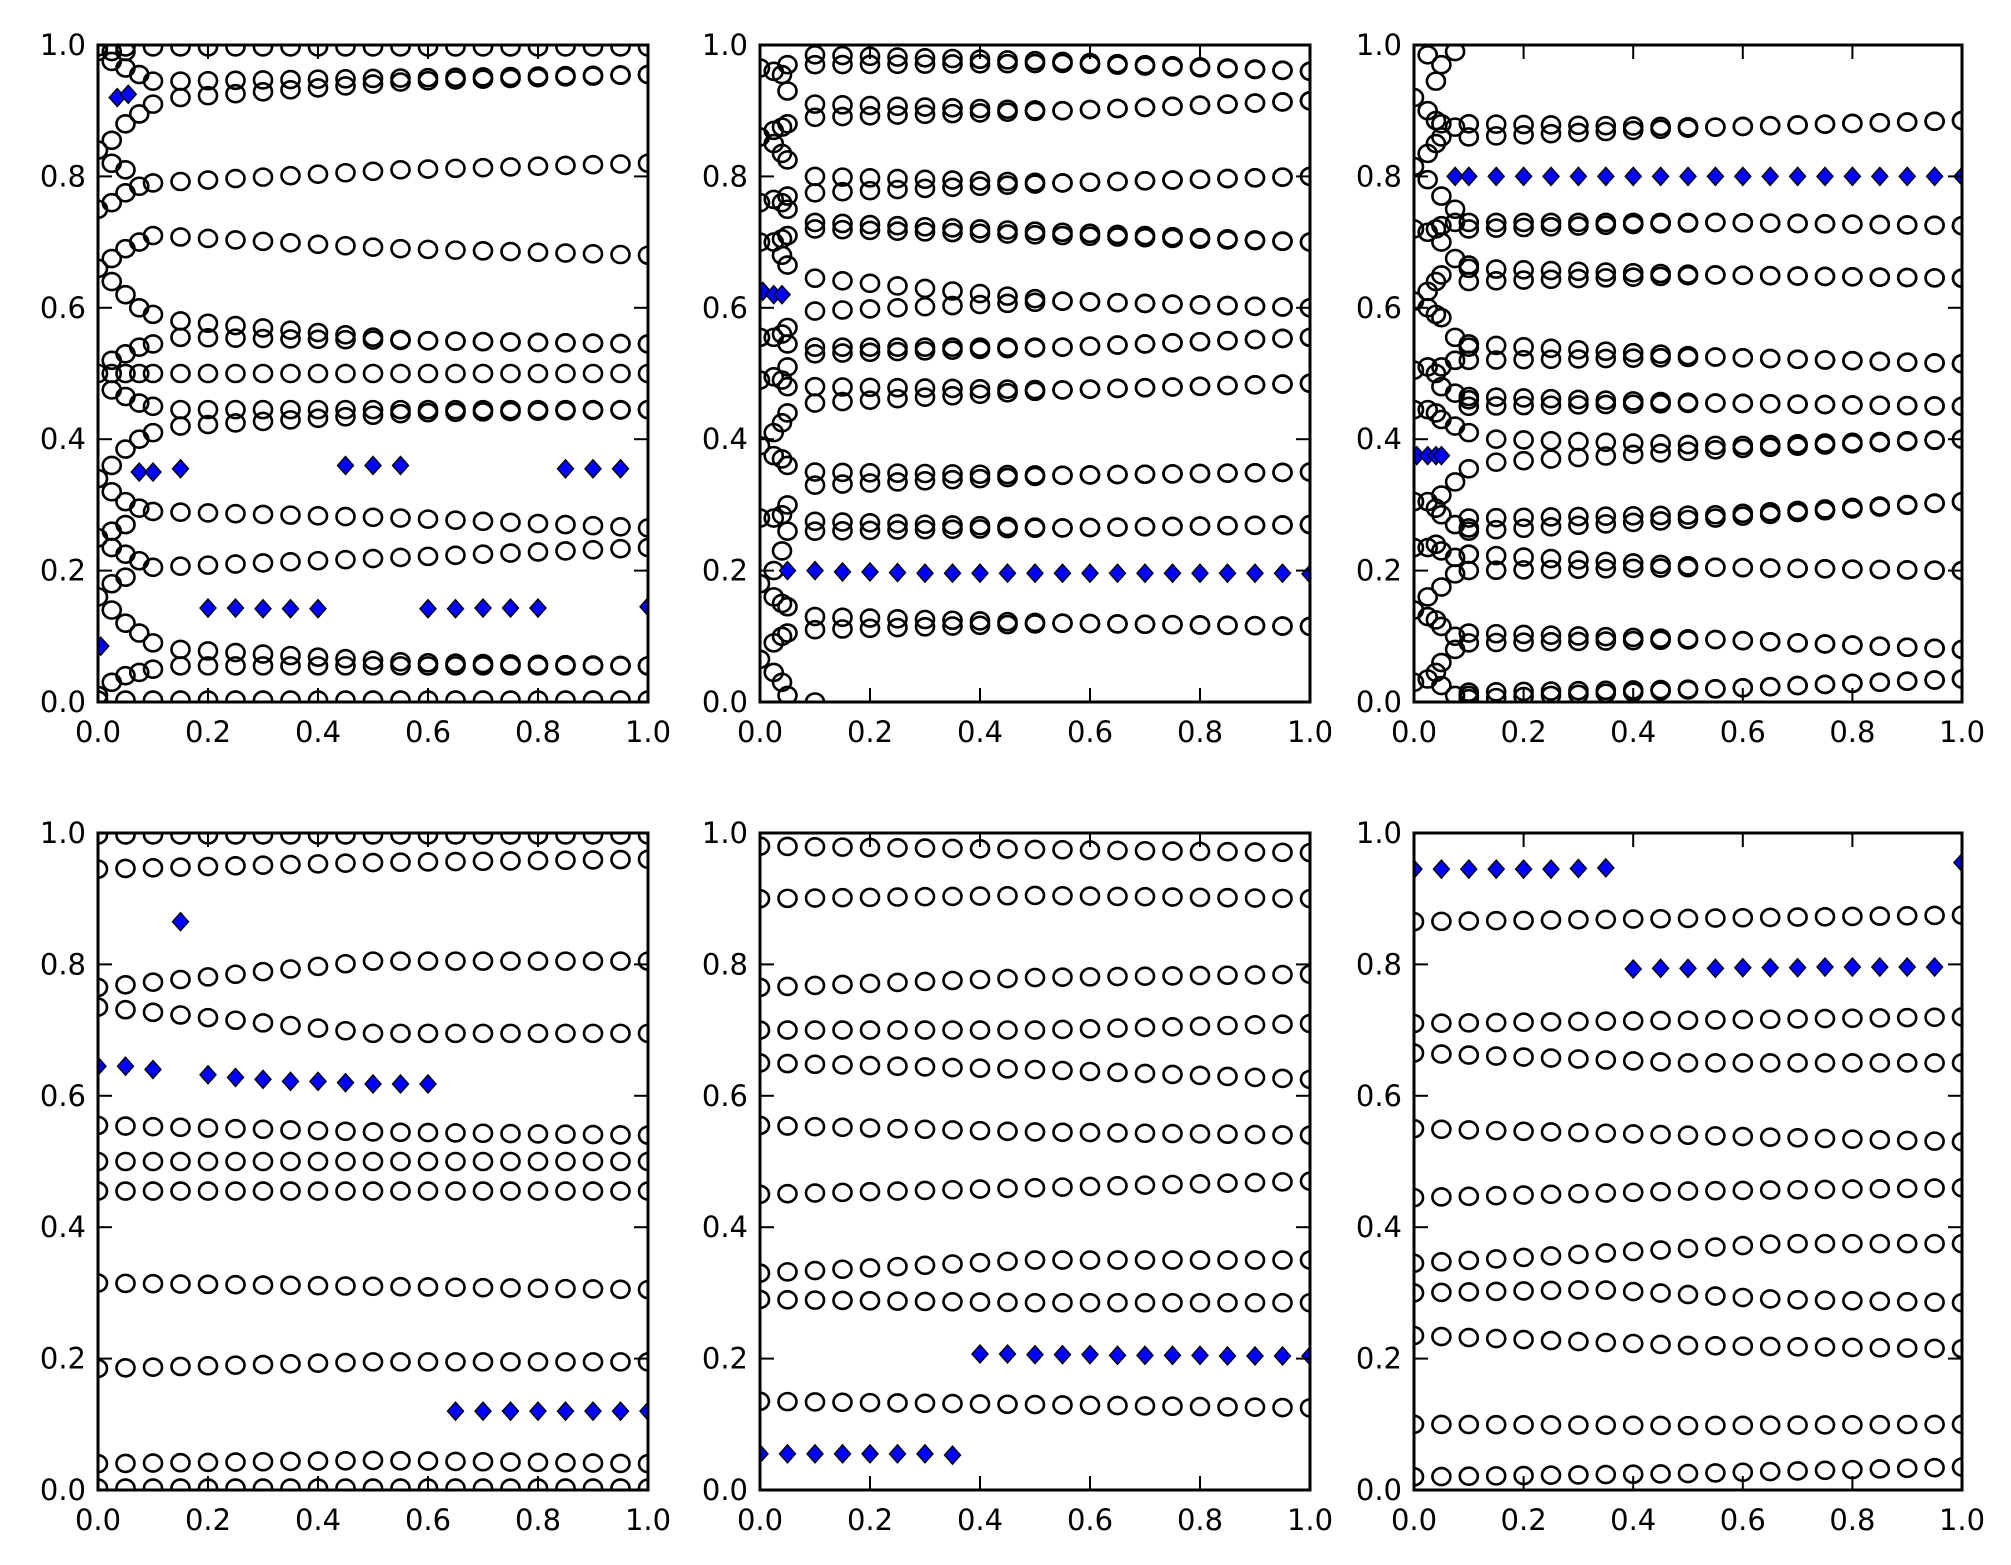  Describe the element at coordinates (1035, 373) in the screenshot. I see `plot-area` at that location.